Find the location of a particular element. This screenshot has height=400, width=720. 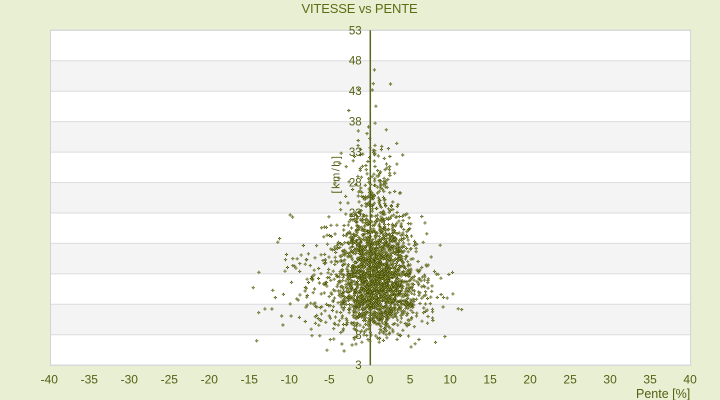

svg-text: 10 is located at coordinates (450, 380).